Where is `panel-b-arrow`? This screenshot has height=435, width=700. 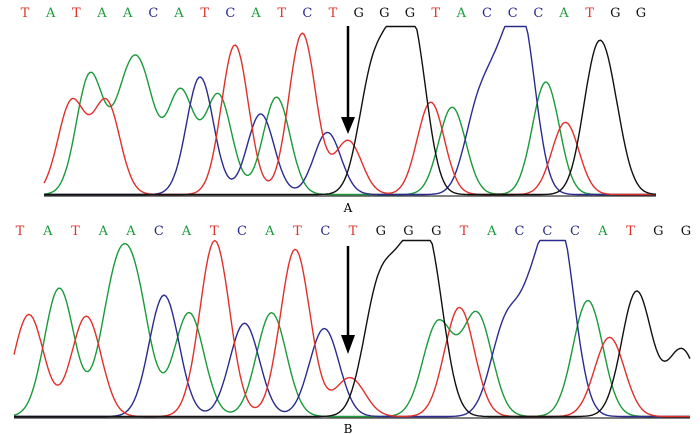
panel-b-arrow is located at coordinates (348, 300).